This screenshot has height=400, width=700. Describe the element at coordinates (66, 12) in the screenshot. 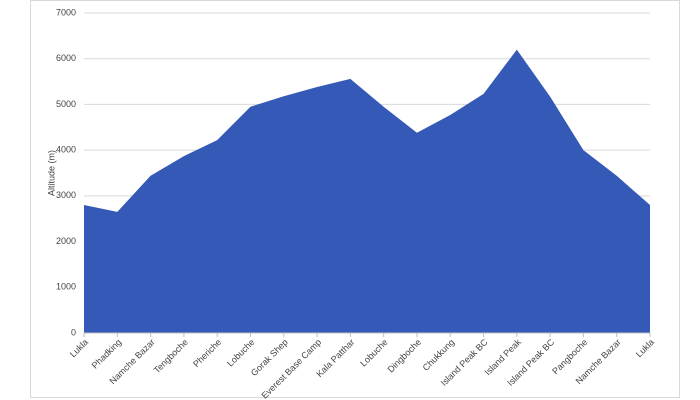

I see `y-tick-label: 7000` at that location.